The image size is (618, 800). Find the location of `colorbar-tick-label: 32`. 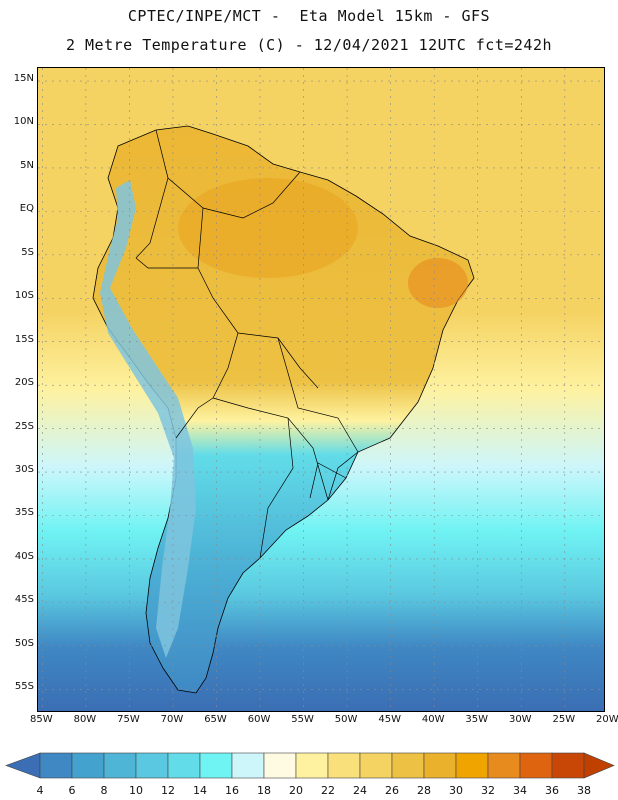

colorbar-tick-label: 32 is located at coordinates (488, 790).